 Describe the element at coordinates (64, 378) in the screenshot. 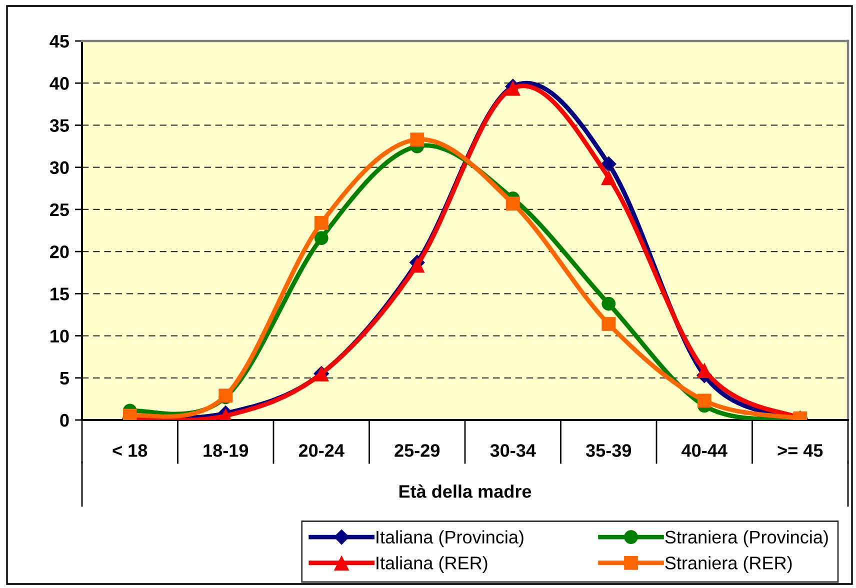

I see `y-tick-label: 5` at that location.